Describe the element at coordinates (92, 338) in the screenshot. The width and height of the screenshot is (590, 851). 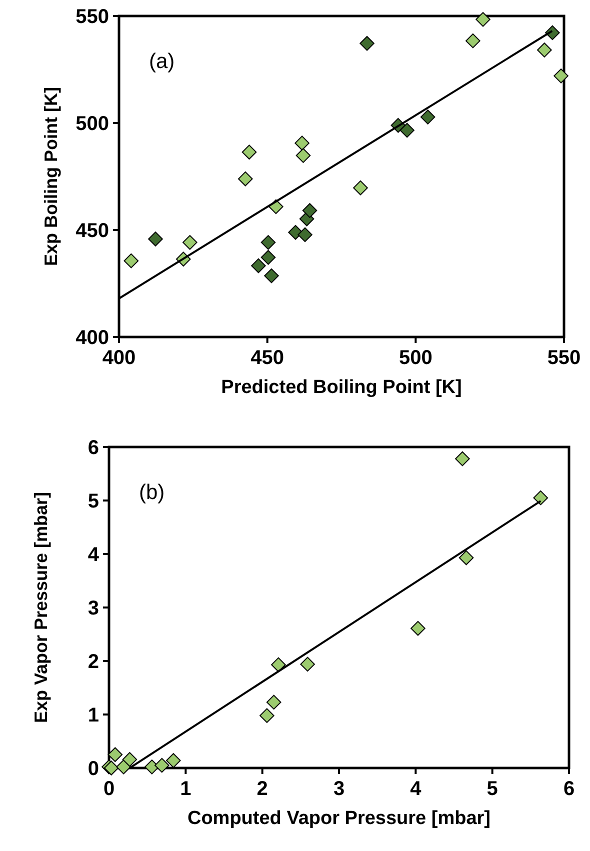
I see `y-tick-label: 400` at that location.